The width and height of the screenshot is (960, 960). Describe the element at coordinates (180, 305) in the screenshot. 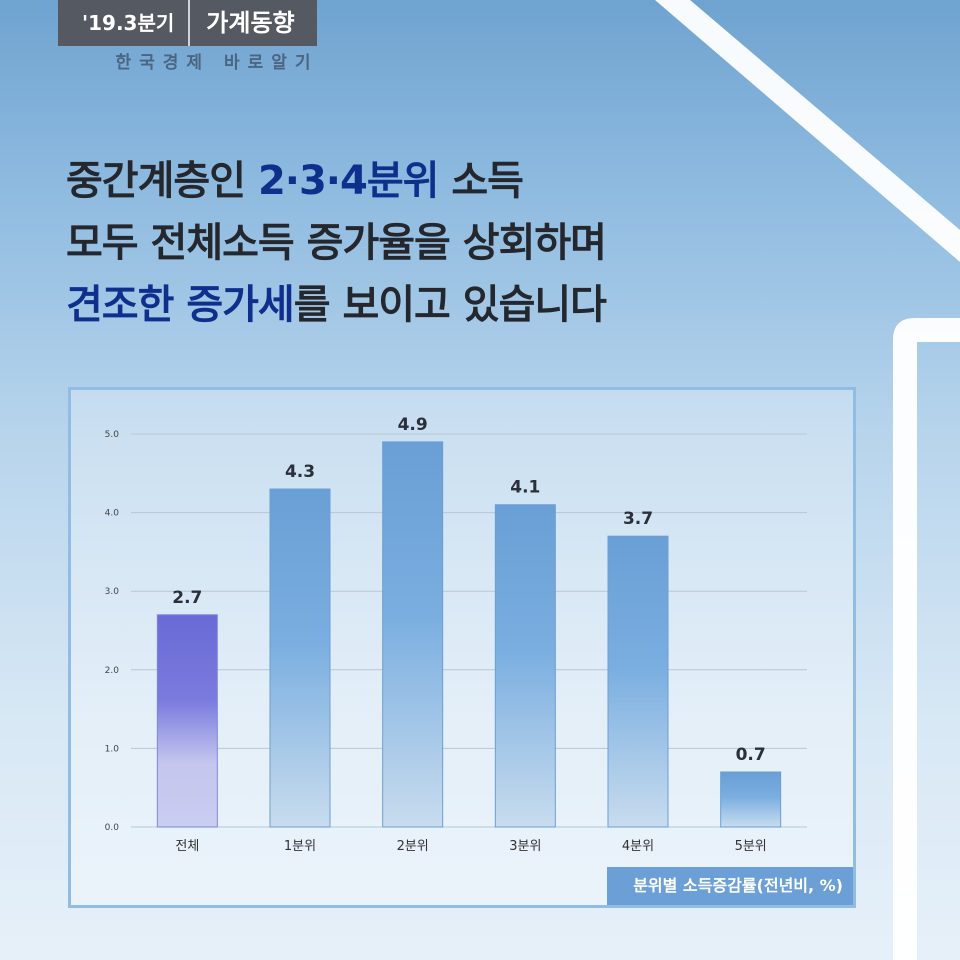

I see `headline-line-3-highlight: 견조한 증가세` at that location.